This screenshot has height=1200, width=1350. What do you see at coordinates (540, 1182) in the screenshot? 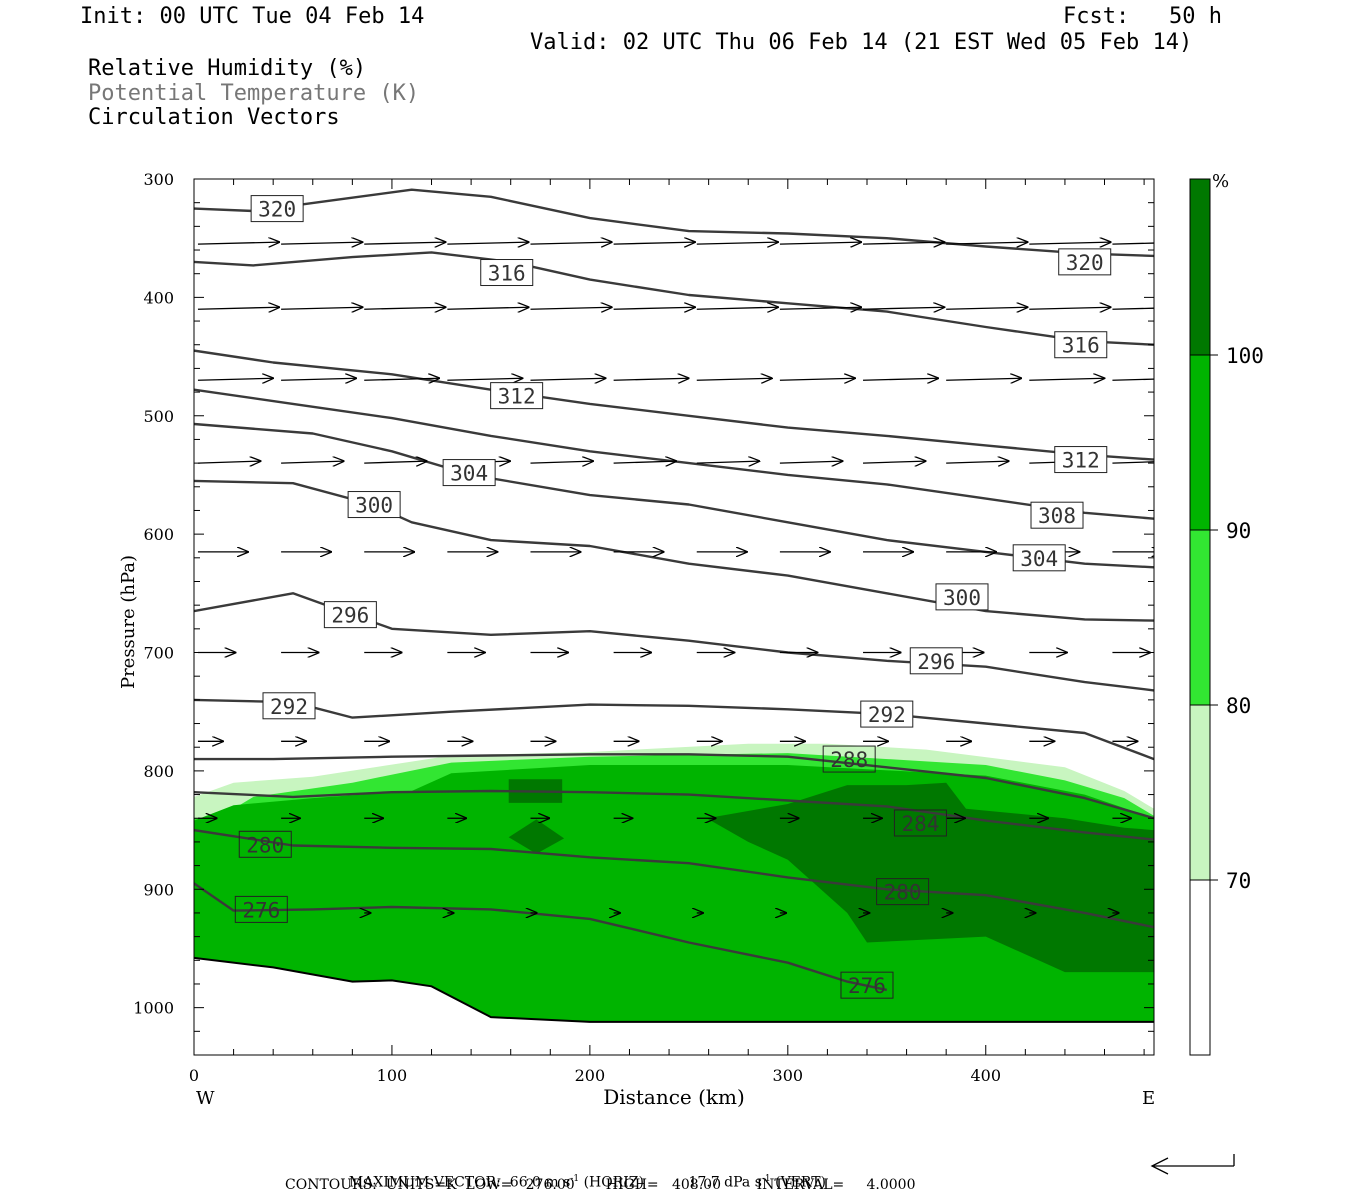
I see `horiz-max: 66.0 m s` at bounding box center [540, 1182].